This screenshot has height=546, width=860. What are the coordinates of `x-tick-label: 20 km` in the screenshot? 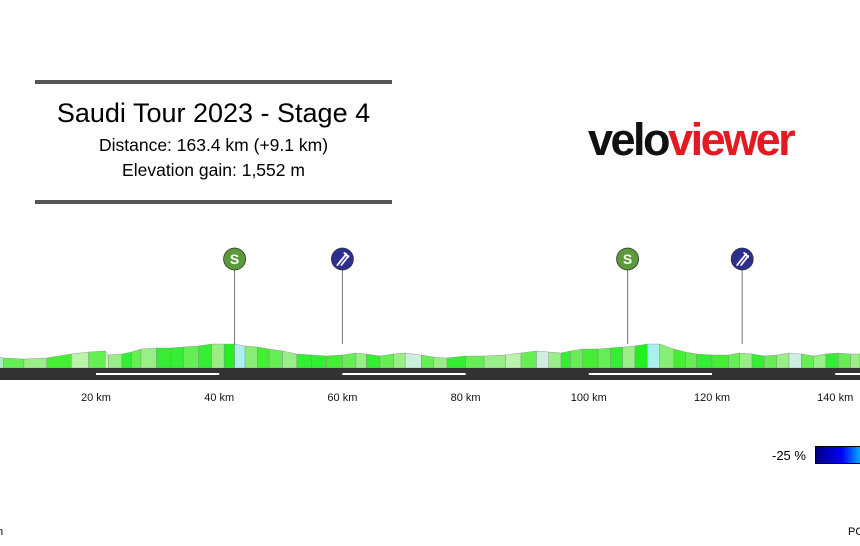 It's located at (96, 398).